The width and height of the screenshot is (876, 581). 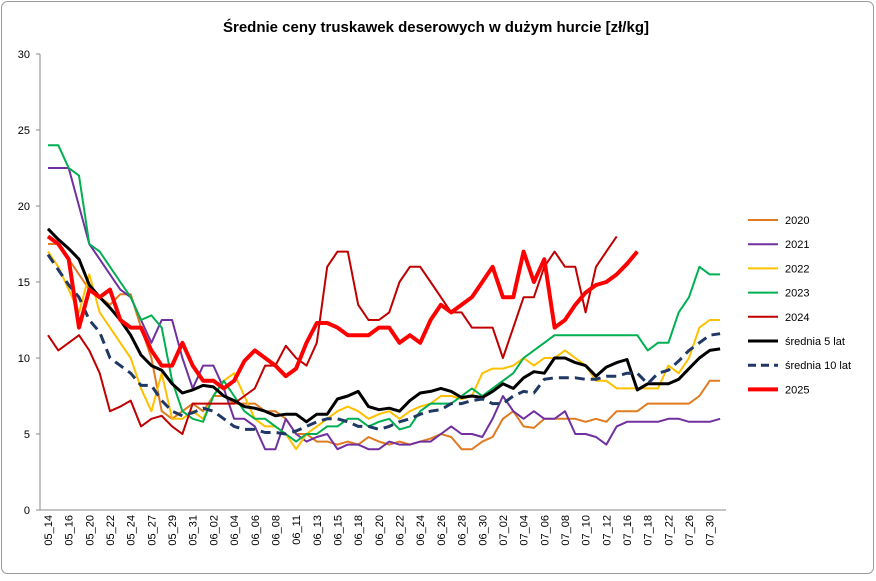 I want to click on legend-label: 2023, so click(x=797, y=294).